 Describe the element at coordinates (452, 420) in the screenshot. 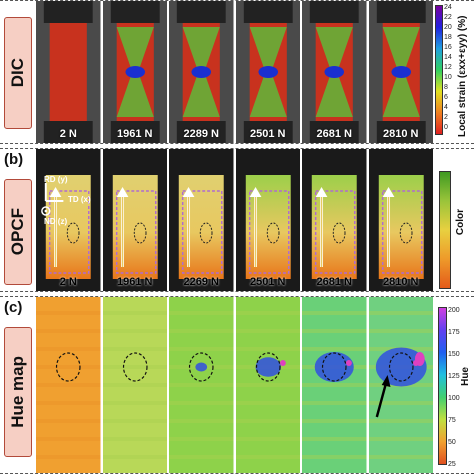

I see `hue-tick-label: 75` at that location.